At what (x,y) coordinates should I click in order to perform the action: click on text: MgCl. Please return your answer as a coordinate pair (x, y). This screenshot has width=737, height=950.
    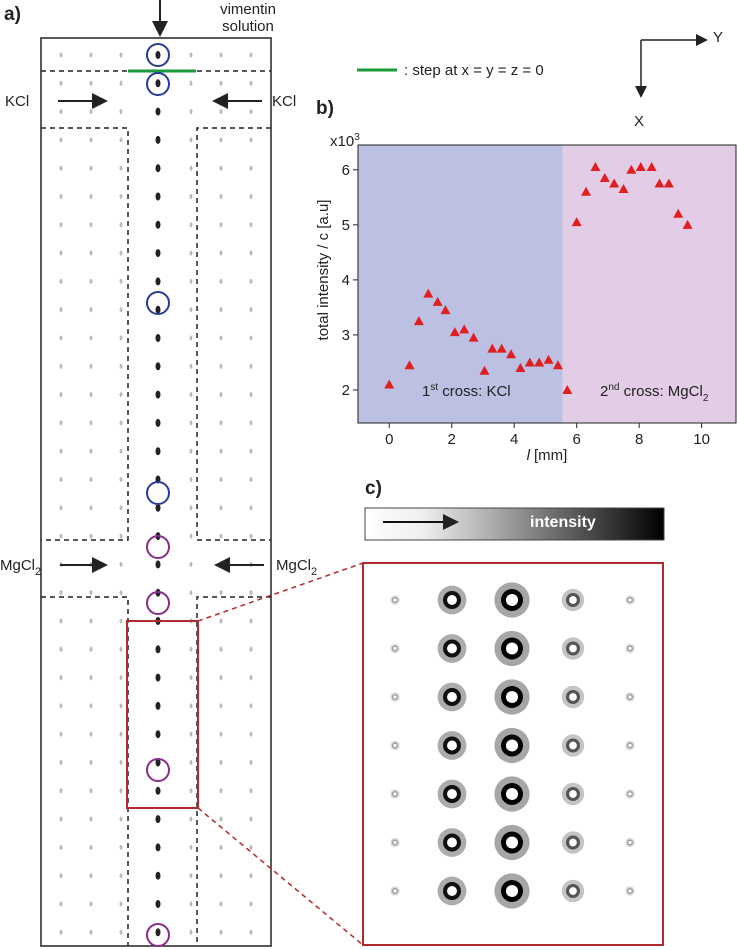
    Looking at the image, I should click on (293, 565).